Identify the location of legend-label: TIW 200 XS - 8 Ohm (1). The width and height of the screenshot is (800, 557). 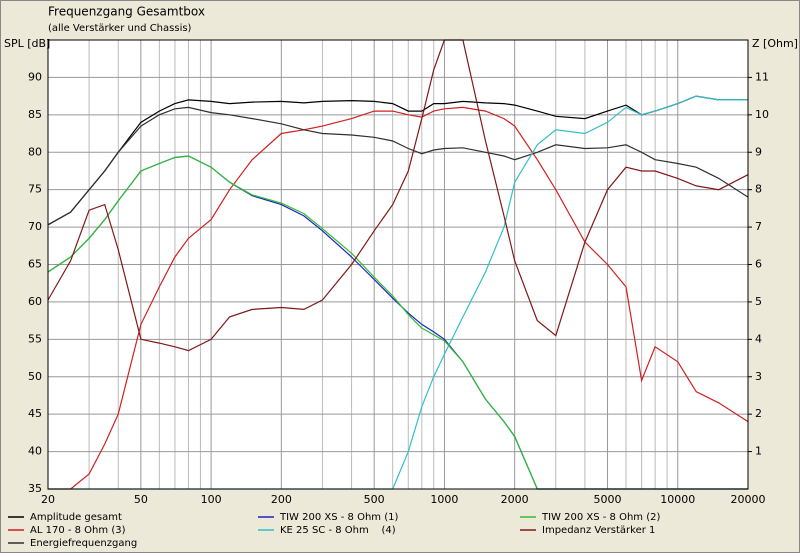
(338, 517).